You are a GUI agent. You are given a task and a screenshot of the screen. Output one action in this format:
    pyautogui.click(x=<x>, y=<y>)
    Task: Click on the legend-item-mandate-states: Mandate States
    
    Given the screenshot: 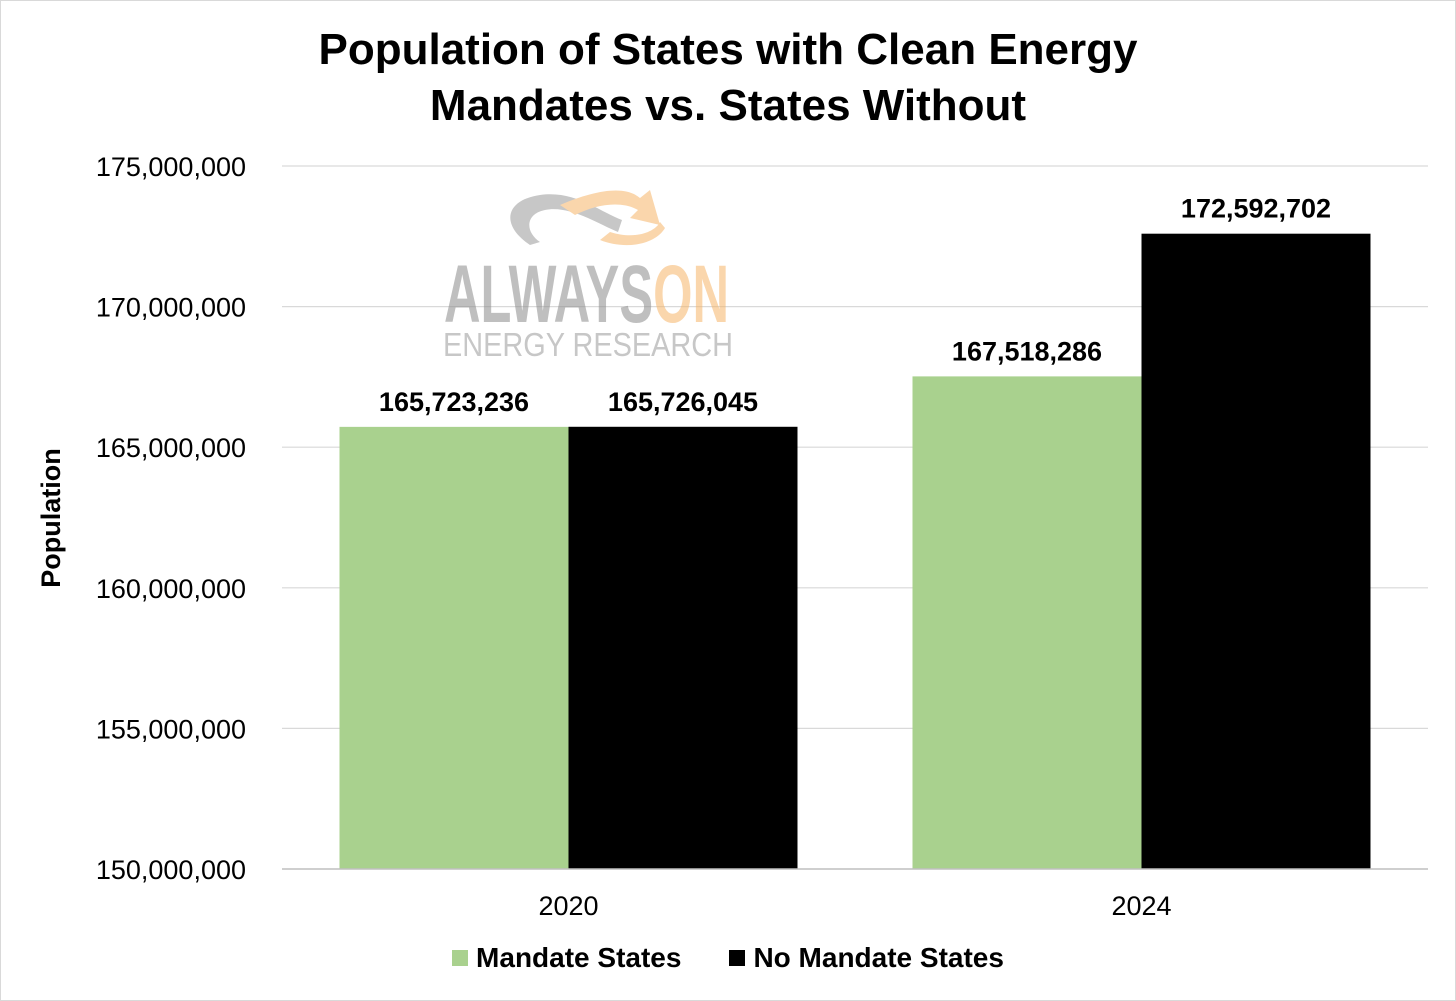 What is the action you would take?
    pyautogui.click(x=566, y=958)
    